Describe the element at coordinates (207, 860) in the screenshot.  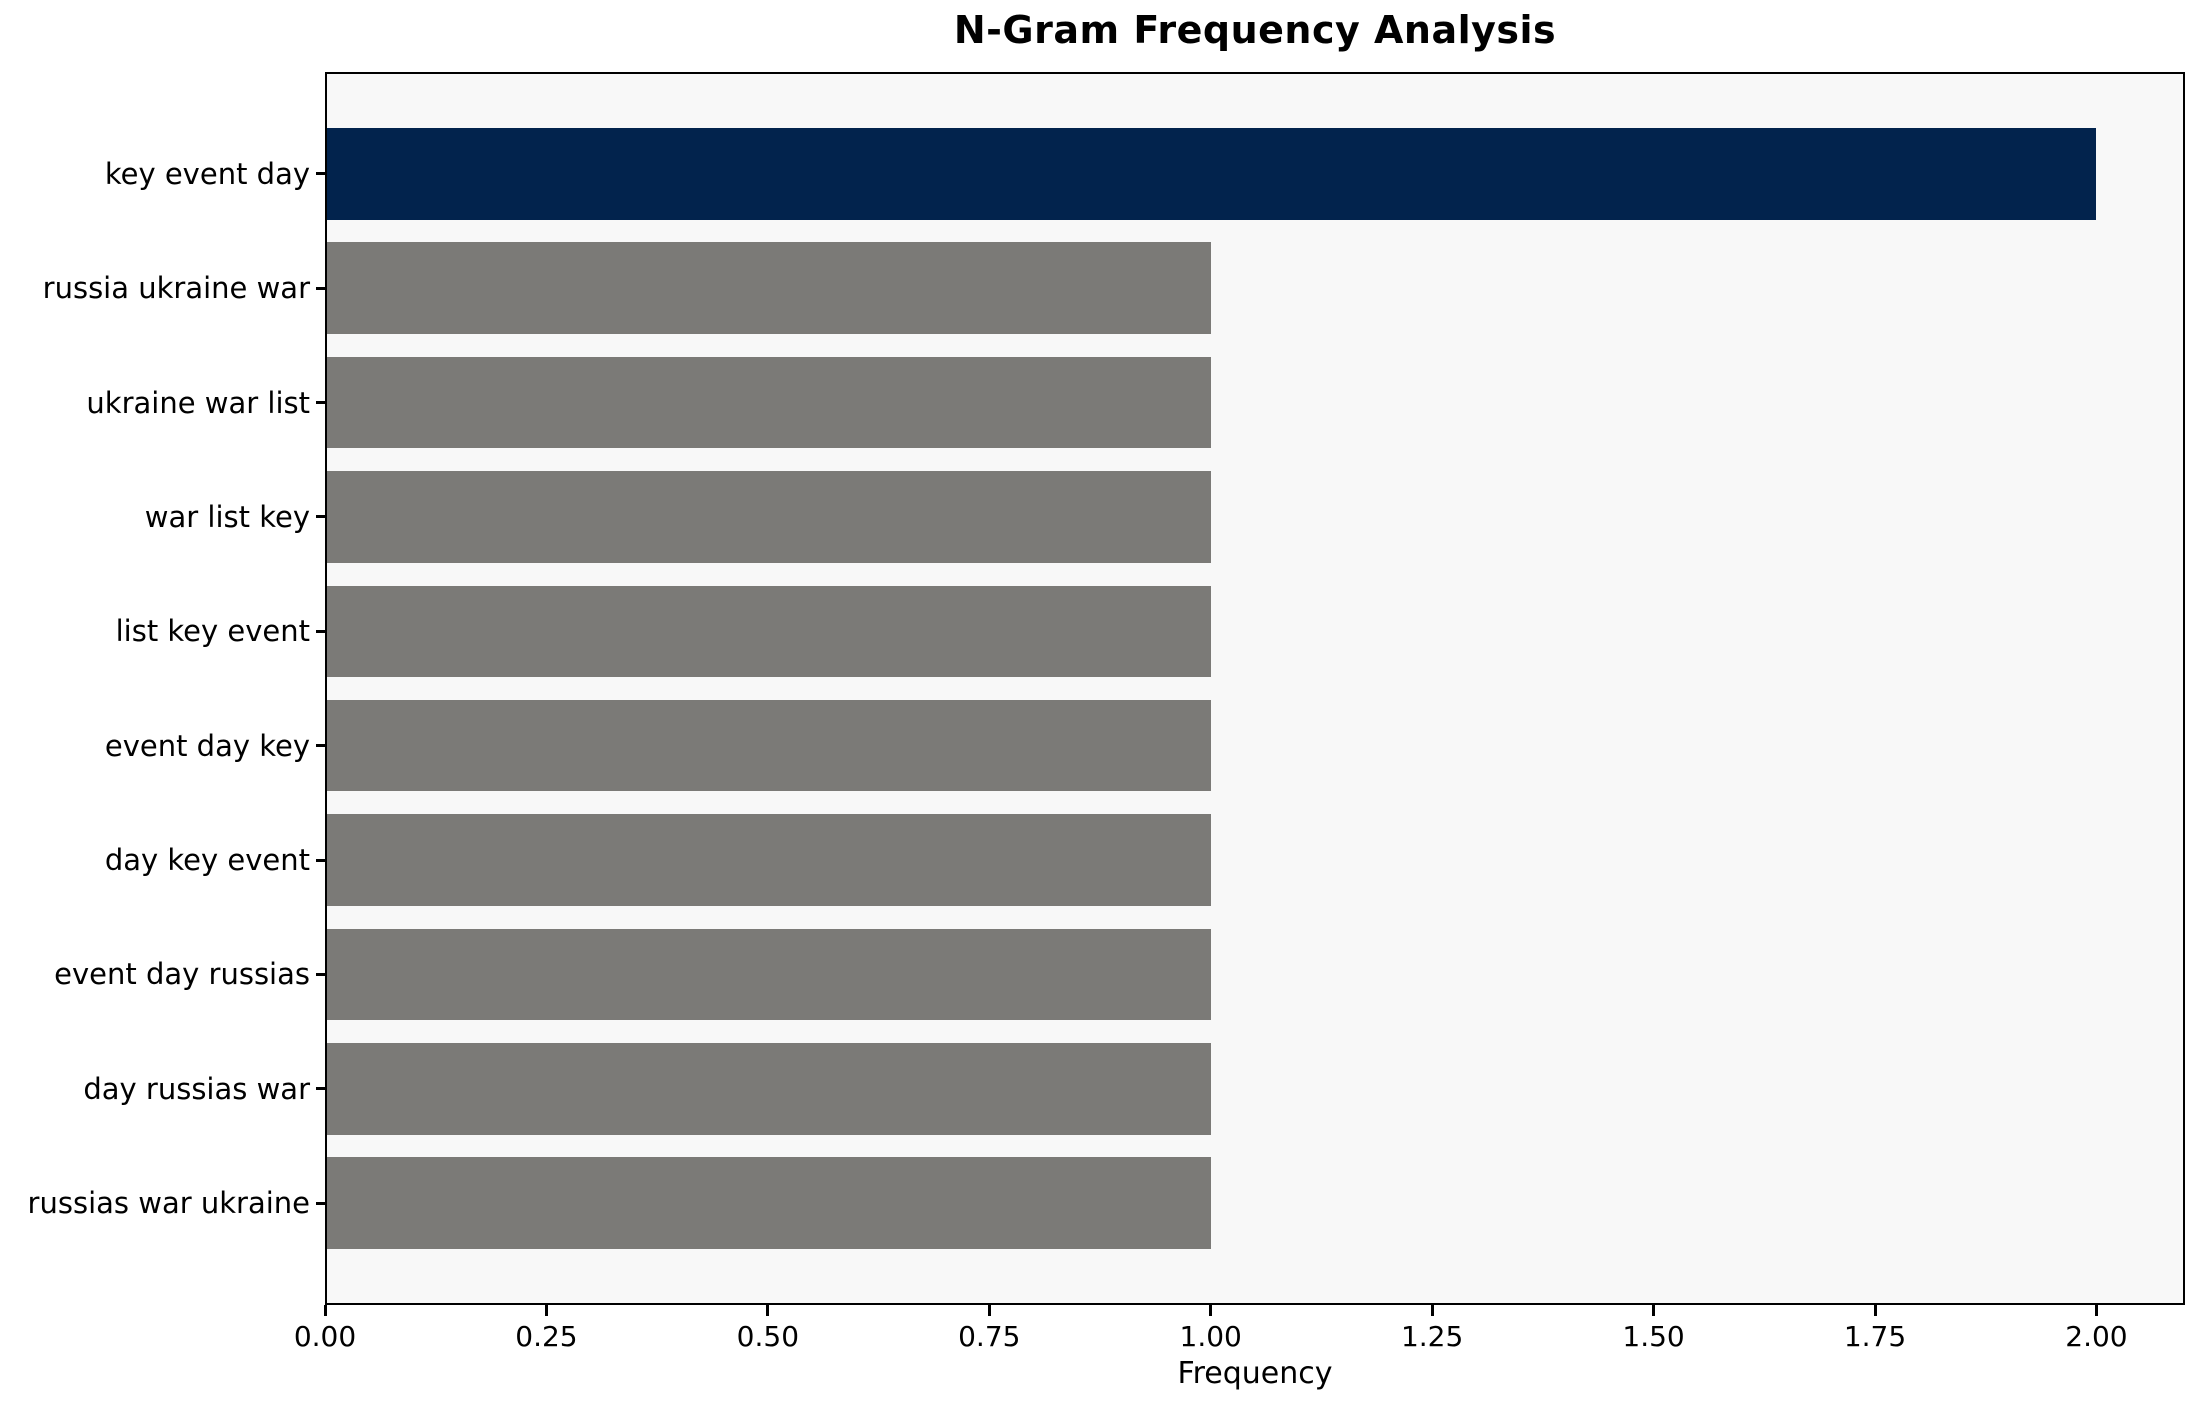
I see `y-tick-label: day key event` at that location.